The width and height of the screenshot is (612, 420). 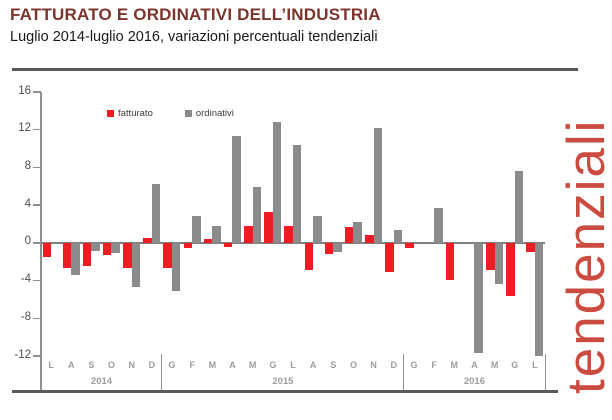 I want to click on bar-fatturato-N4, so click(x=127, y=255).